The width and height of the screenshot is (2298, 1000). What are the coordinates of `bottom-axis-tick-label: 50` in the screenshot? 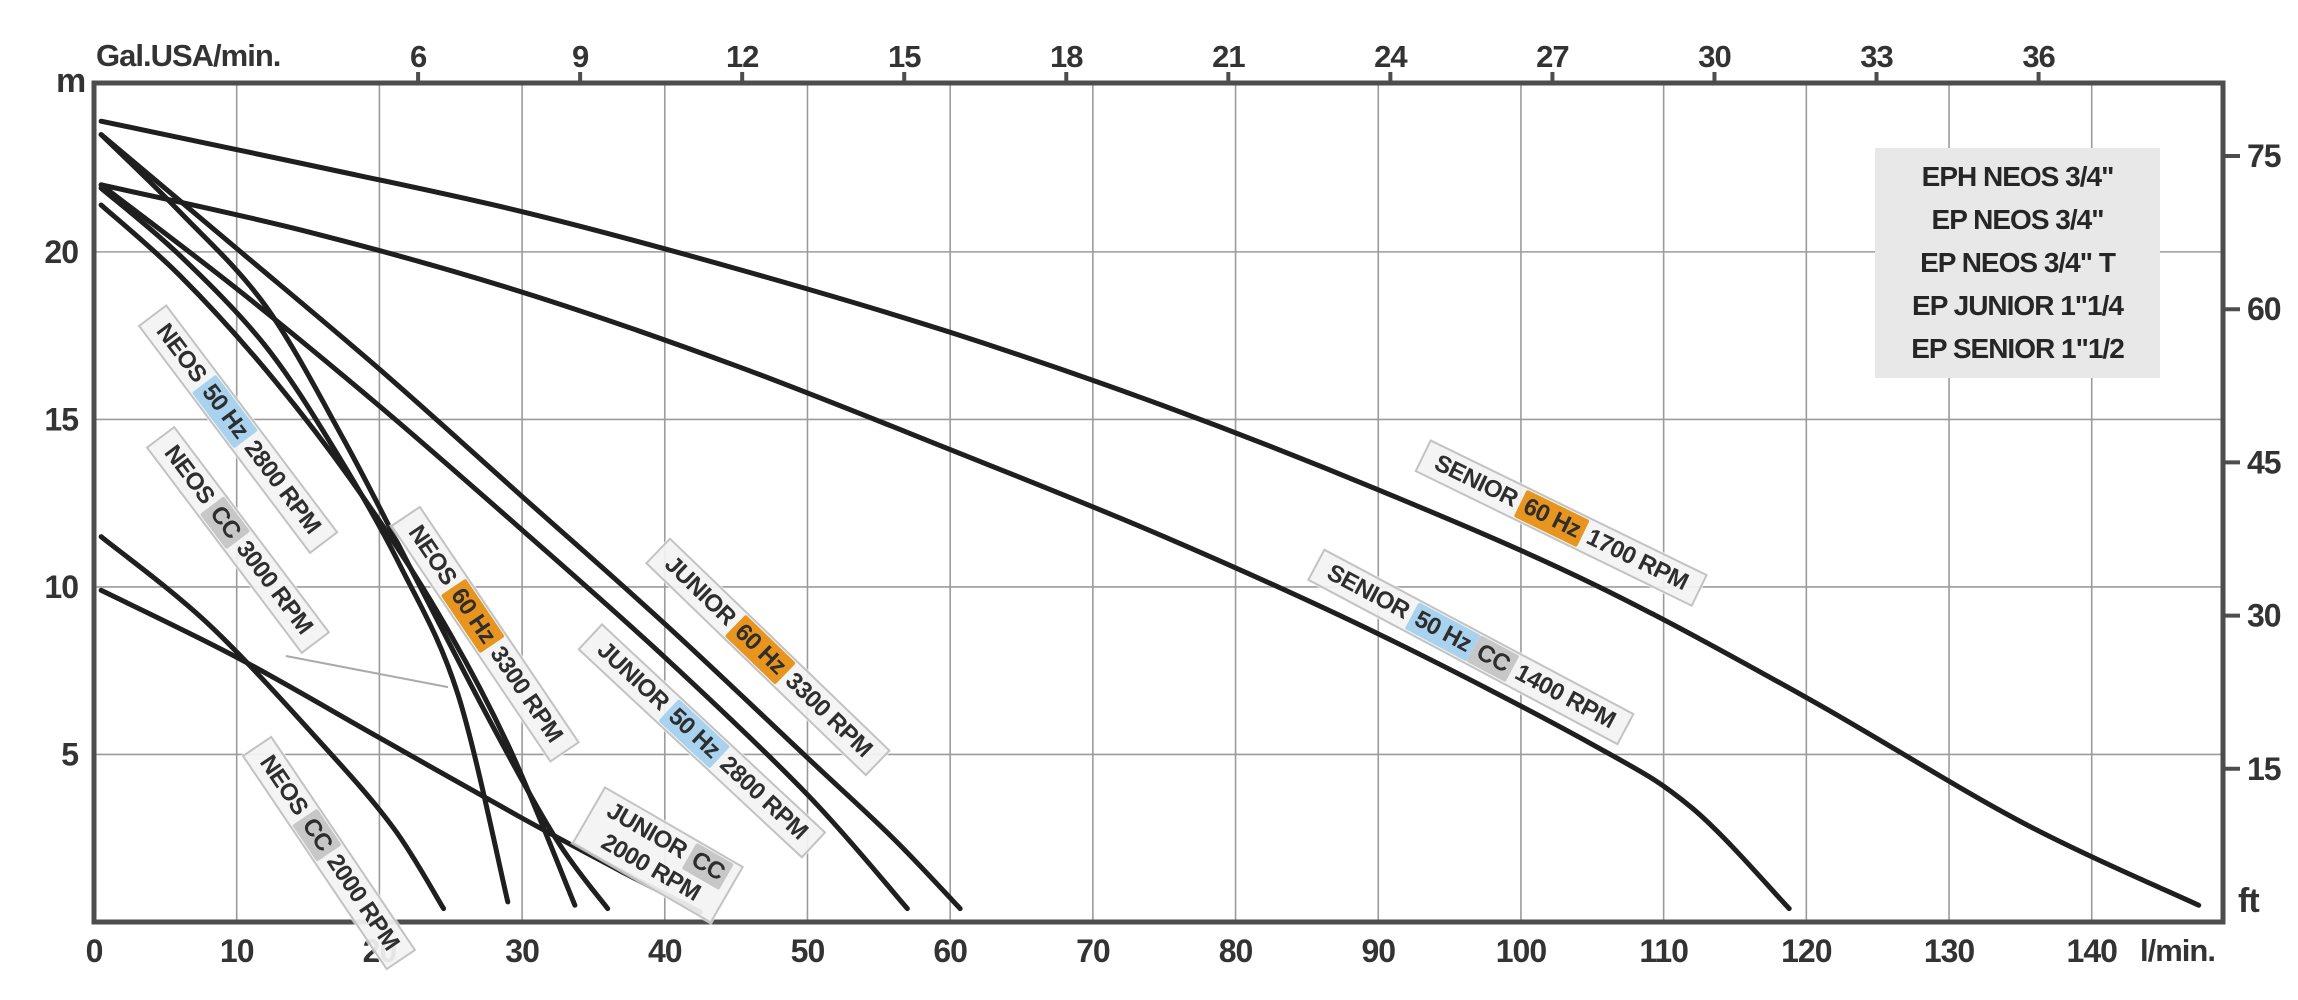 It's located at (808, 951).